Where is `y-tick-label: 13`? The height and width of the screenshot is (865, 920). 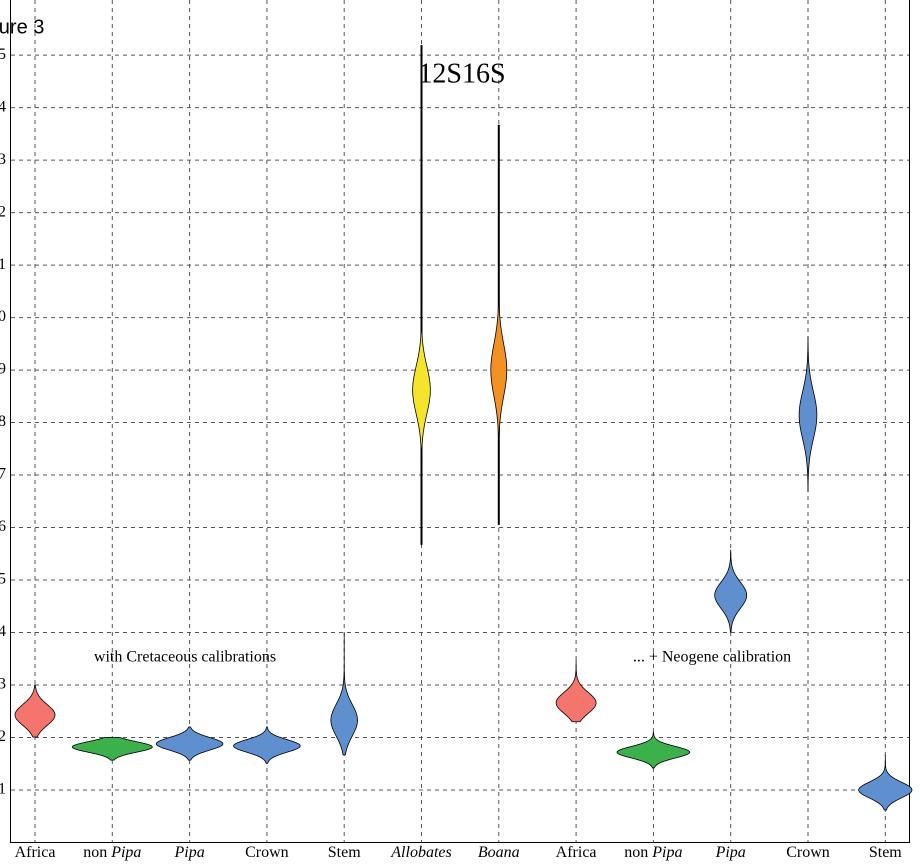
y-tick-label: 13 is located at coordinates (3, 159).